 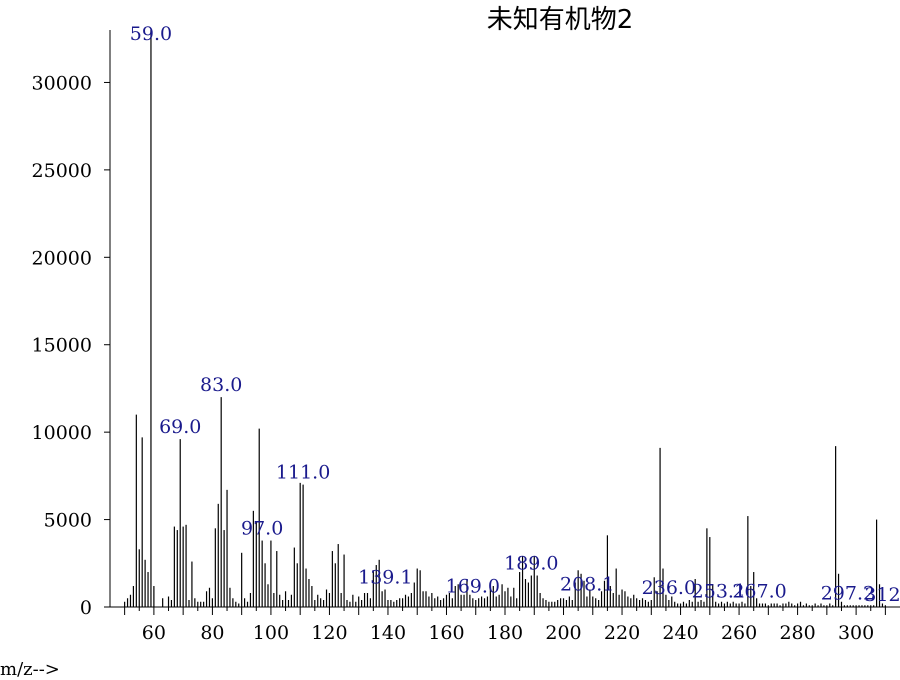 What do you see at coordinates (262, 529) in the screenshot?
I see `peak-label: 97.0` at bounding box center [262, 529].